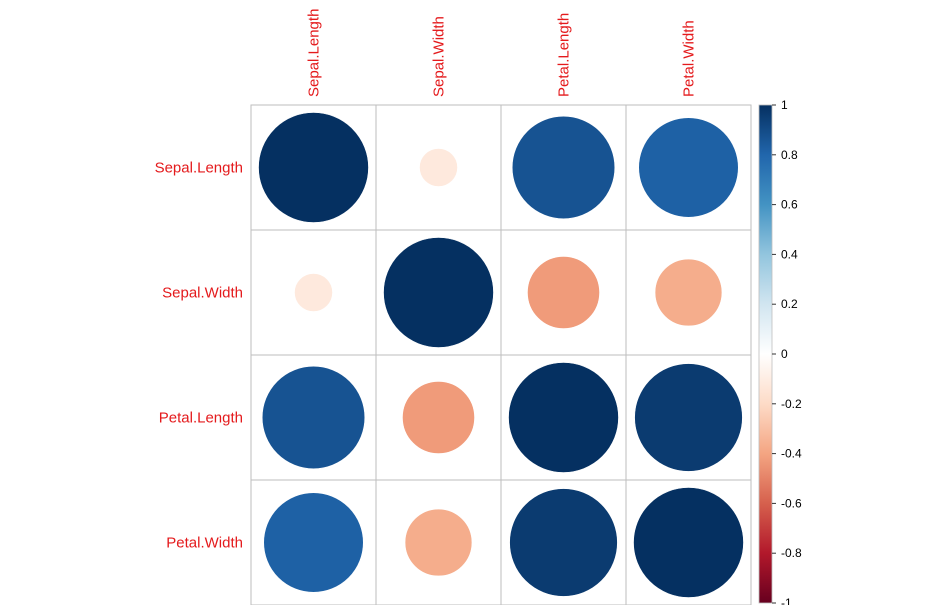 Image resolution: width=930 pixels, height=605 pixels. What do you see at coordinates (314, 53) in the screenshot?
I see `col-label-Sepal.Length: Sepal.Length` at bounding box center [314, 53].